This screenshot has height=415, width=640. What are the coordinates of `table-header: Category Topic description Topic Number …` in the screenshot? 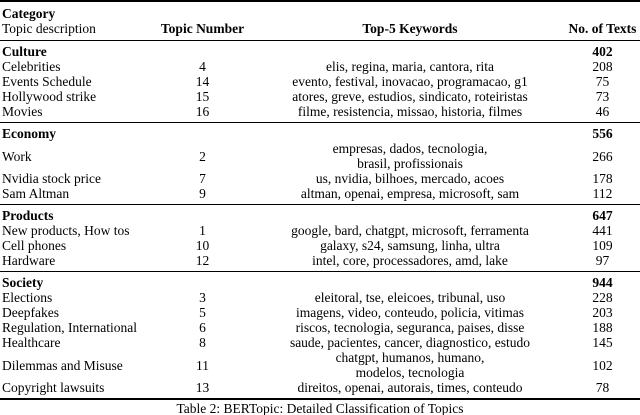 It's located at (320, 21).